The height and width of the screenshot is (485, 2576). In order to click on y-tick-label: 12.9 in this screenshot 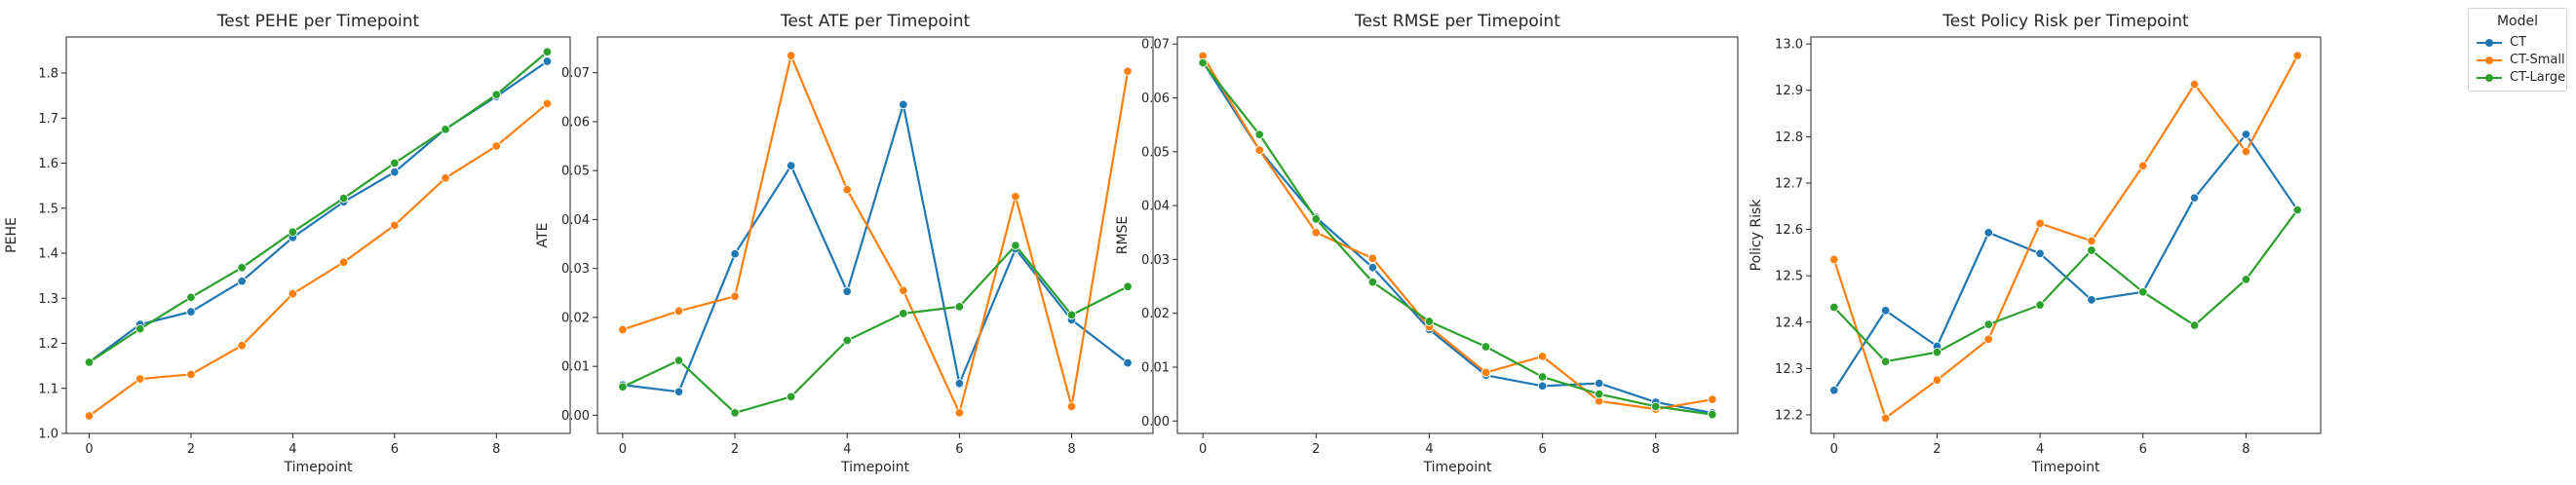, I will do `click(1789, 91)`.